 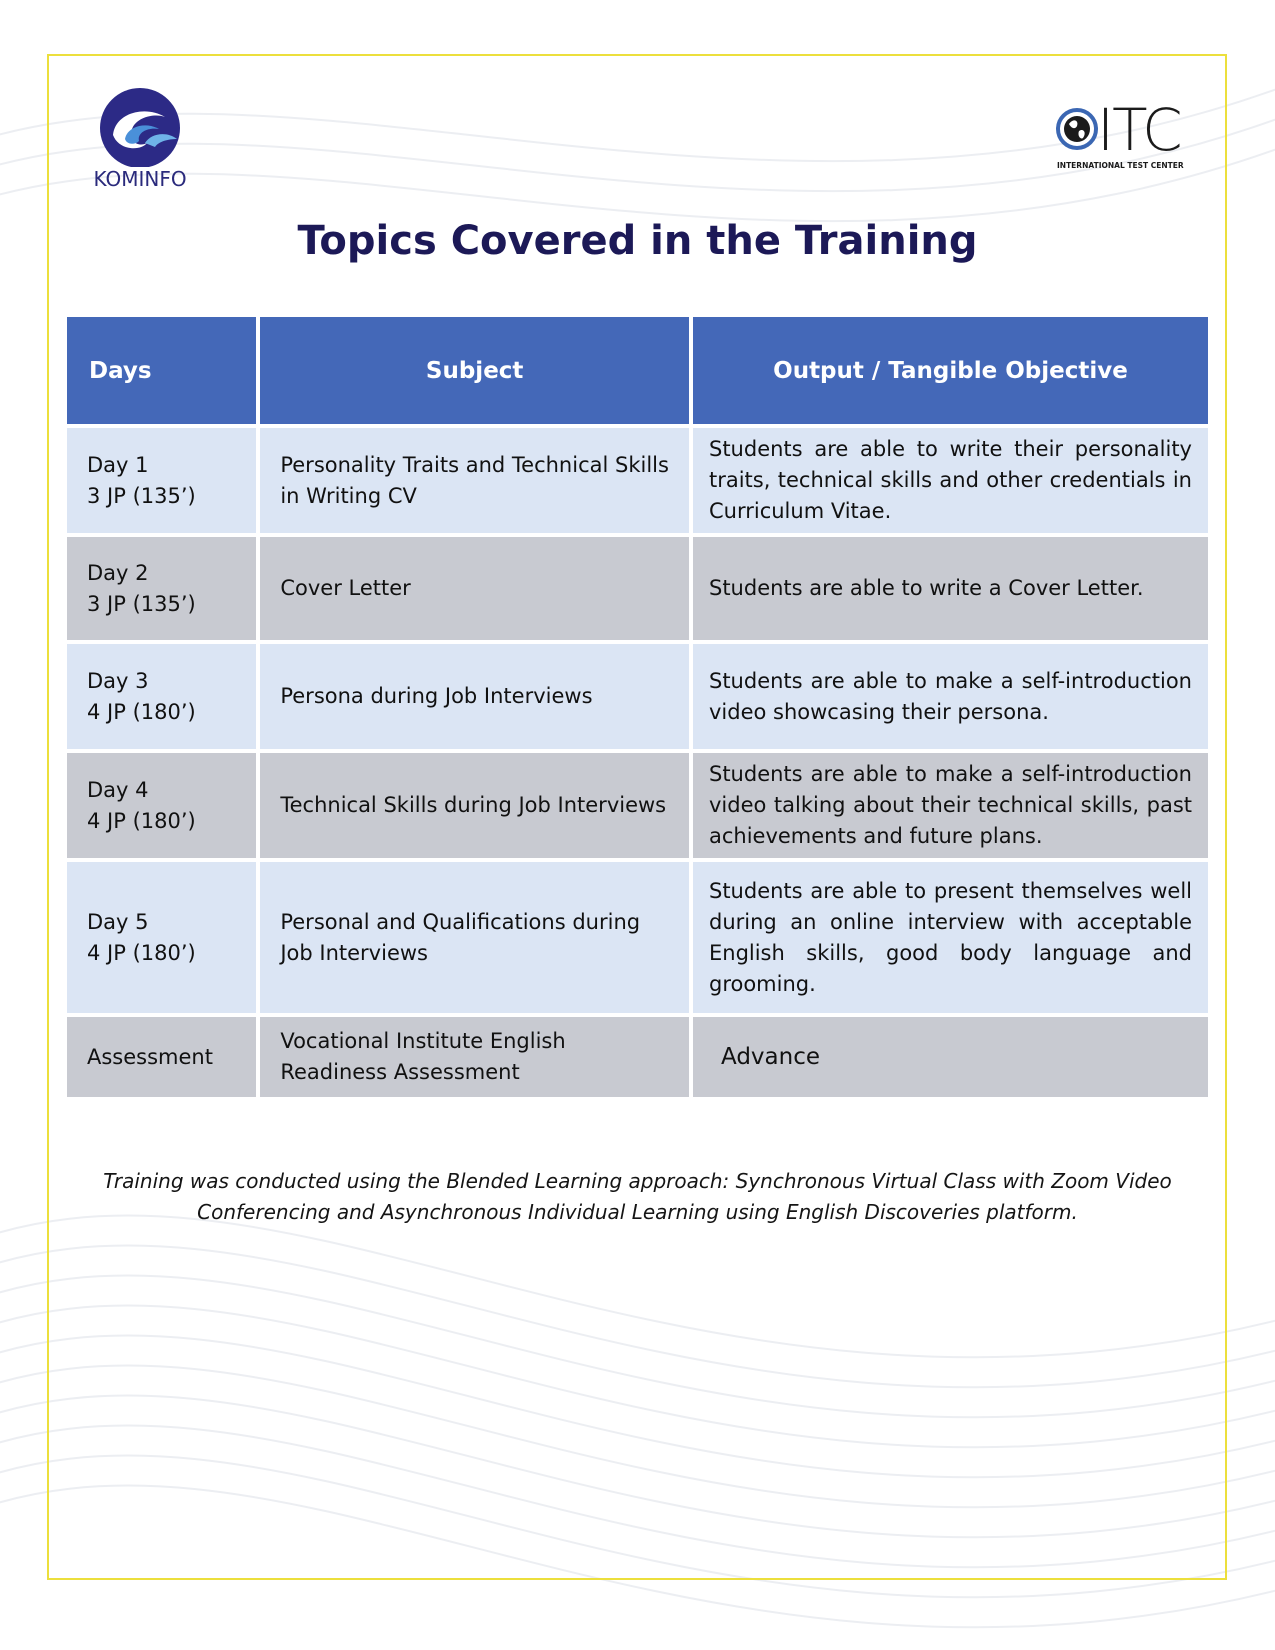 What do you see at coordinates (637, 241) in the screenshot?
I see `page-title: Topics Covered in the Training` at bounding box center [637, 241].